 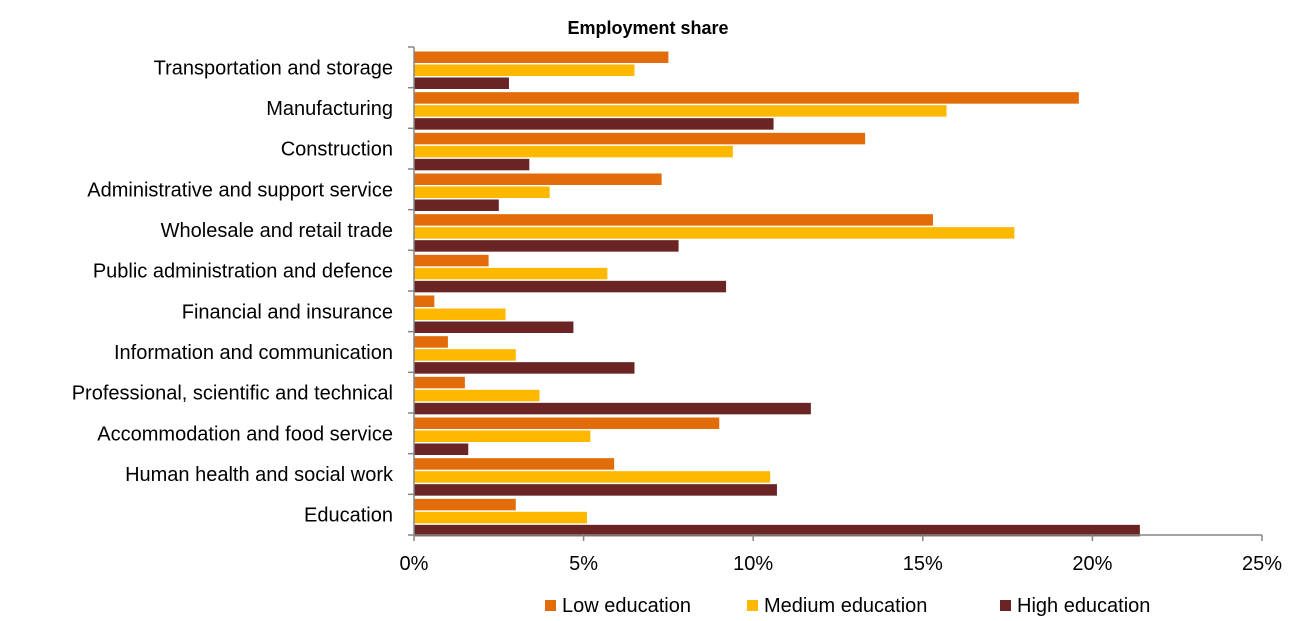 I want to click on x-tick-label: 25%, so click(x=1262, y=564).